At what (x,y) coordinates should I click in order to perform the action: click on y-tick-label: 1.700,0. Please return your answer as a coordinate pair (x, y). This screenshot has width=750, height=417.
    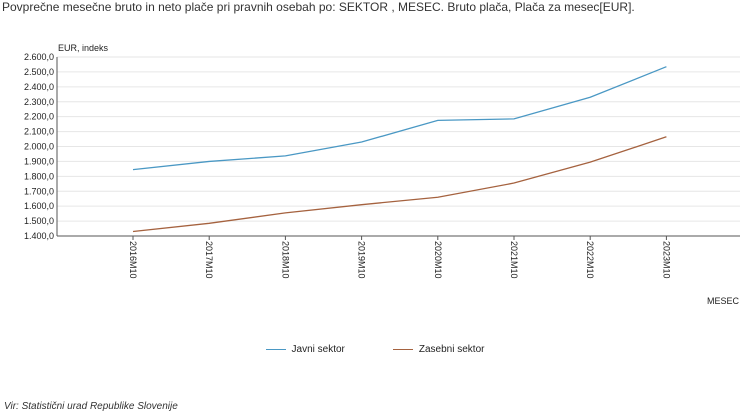
    Looking at the image, I should click on (39, 191).